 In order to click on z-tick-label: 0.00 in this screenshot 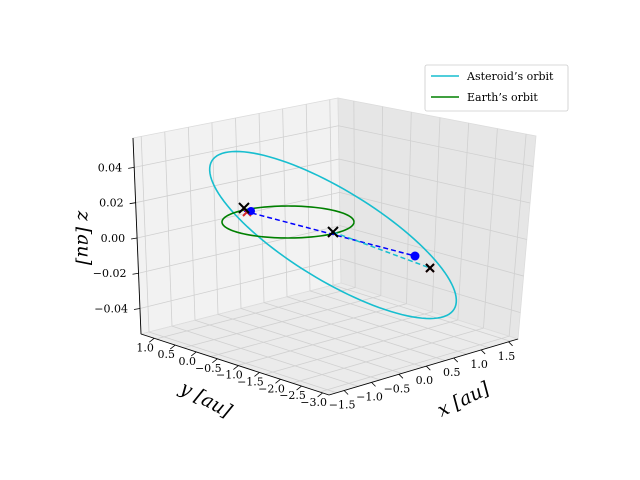, I will do `click(113, 238)`.